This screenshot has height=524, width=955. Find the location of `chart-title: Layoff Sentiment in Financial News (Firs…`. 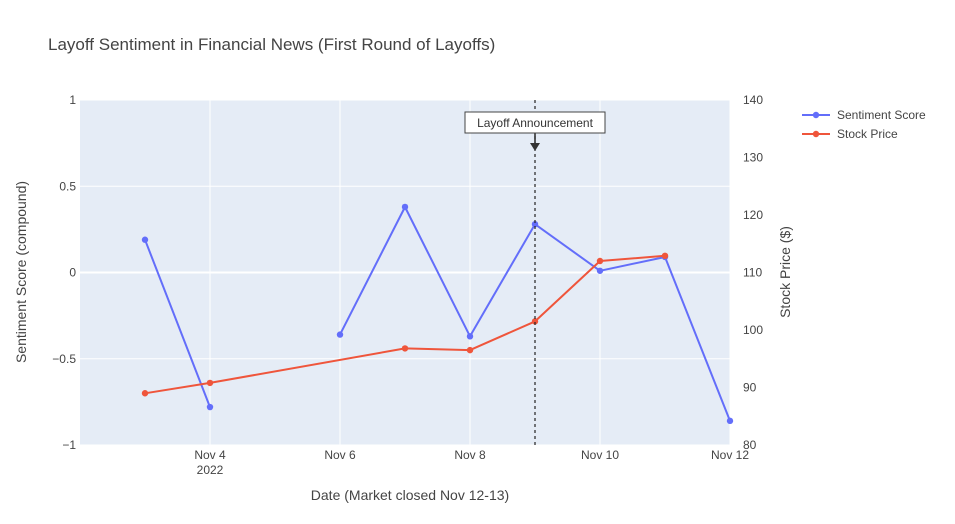

chart-title: Layoff Sentiment in Financial News (Firs… is located at coordinates (271, 44).